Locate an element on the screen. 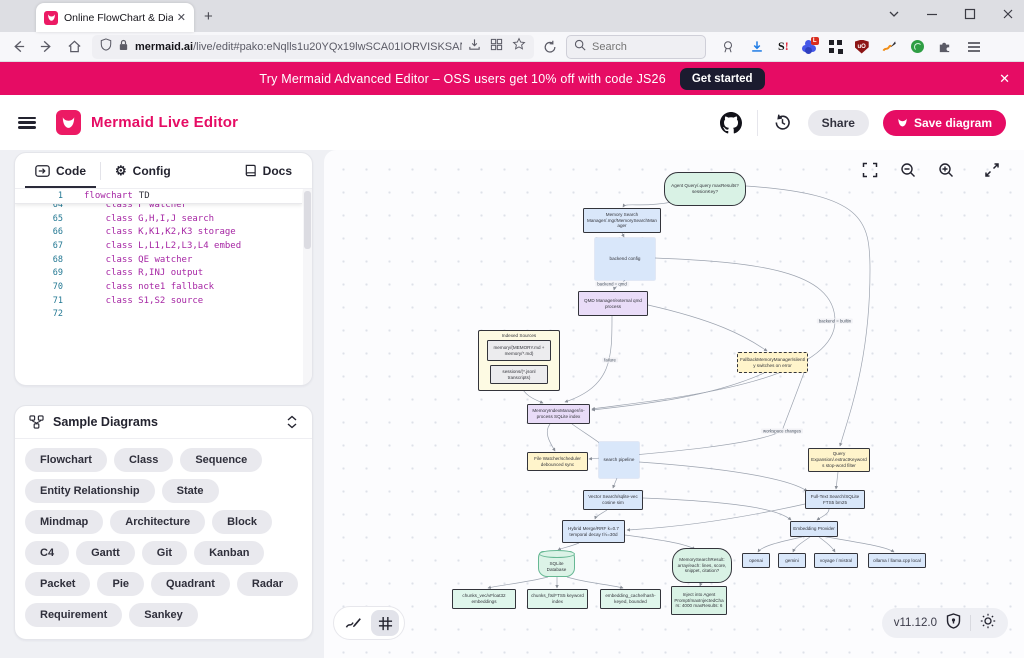 Image resolution: width=1024 pixels, height=658 pixels. green-extension-icon is located at coordinates (917, 46).